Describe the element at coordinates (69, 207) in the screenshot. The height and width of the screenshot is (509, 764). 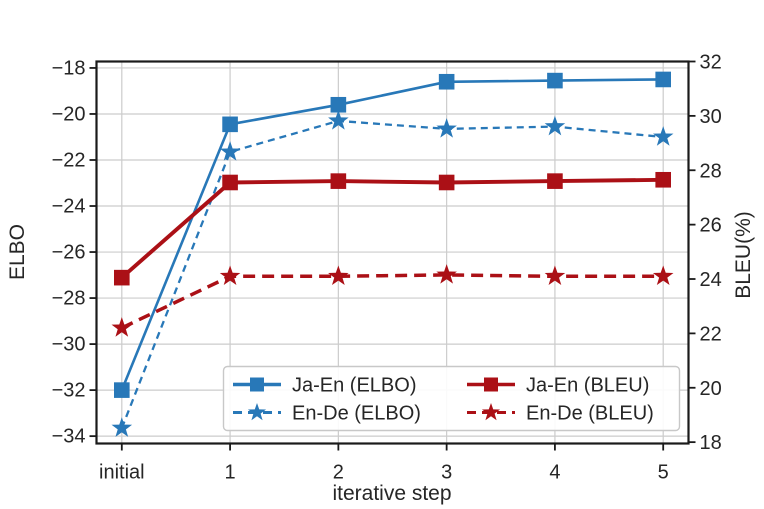
I see `left-tick-label: −24` at that location.